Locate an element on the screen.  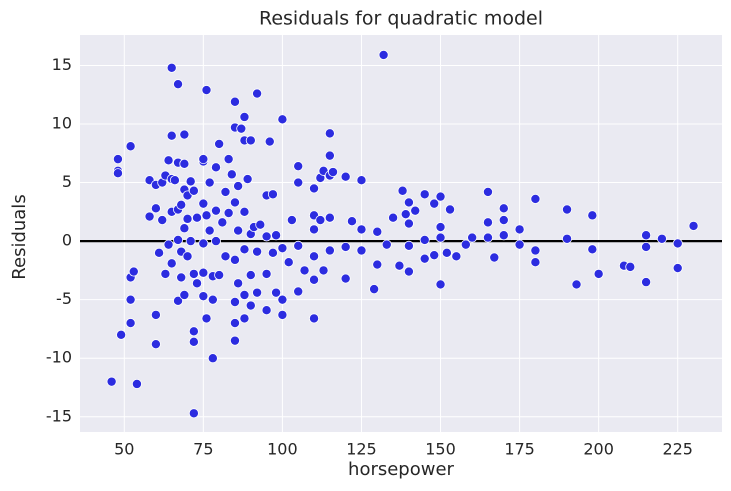
x-tick-label: 75 is located at coordinates (203, 449).